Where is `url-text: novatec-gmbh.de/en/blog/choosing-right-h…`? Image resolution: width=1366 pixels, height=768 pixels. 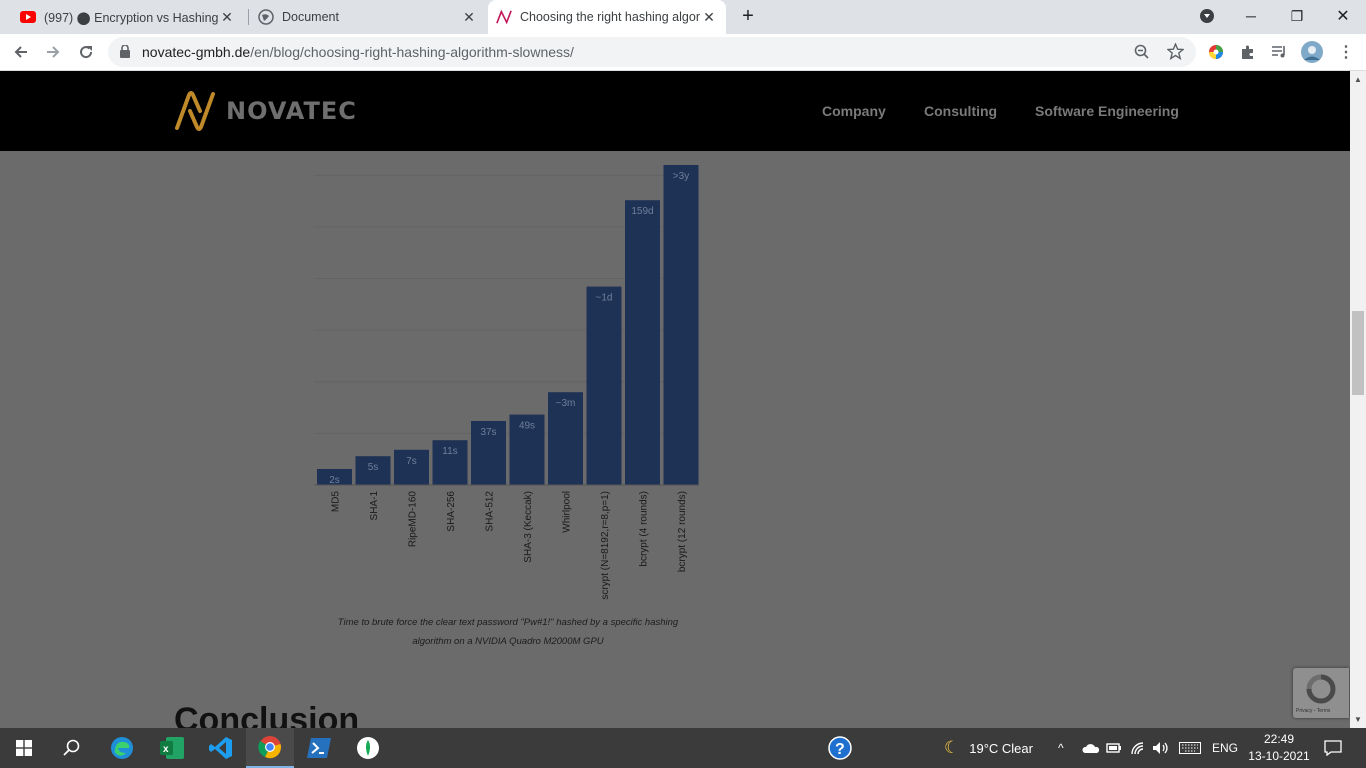 url-text: novatec-gmbh.de/en/blog/choosing-right-h… is located at coordinates (358, 52).